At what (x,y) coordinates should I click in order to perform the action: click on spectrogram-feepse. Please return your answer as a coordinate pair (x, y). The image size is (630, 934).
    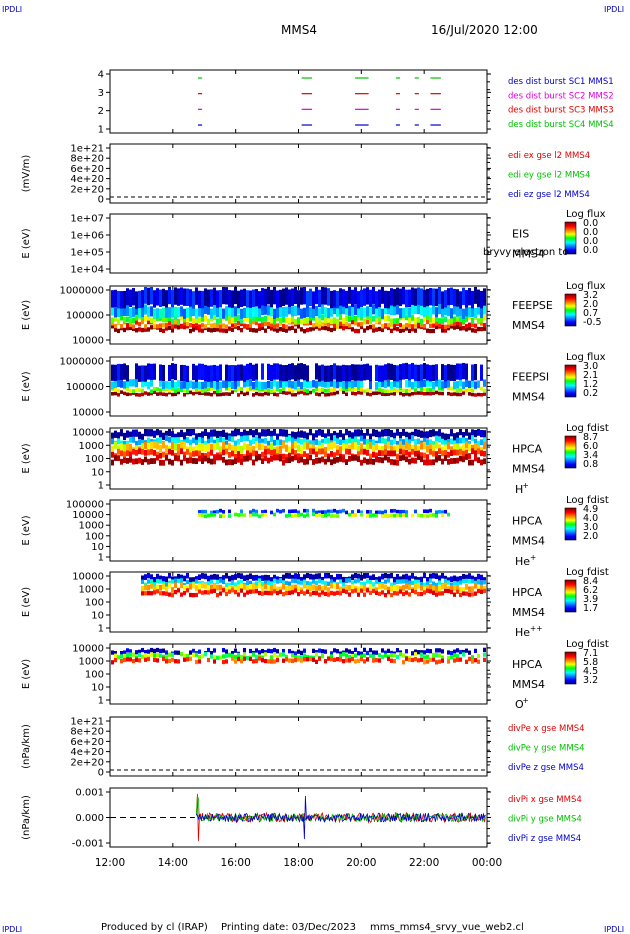
    Looking at the image, I should click on (298, 310).